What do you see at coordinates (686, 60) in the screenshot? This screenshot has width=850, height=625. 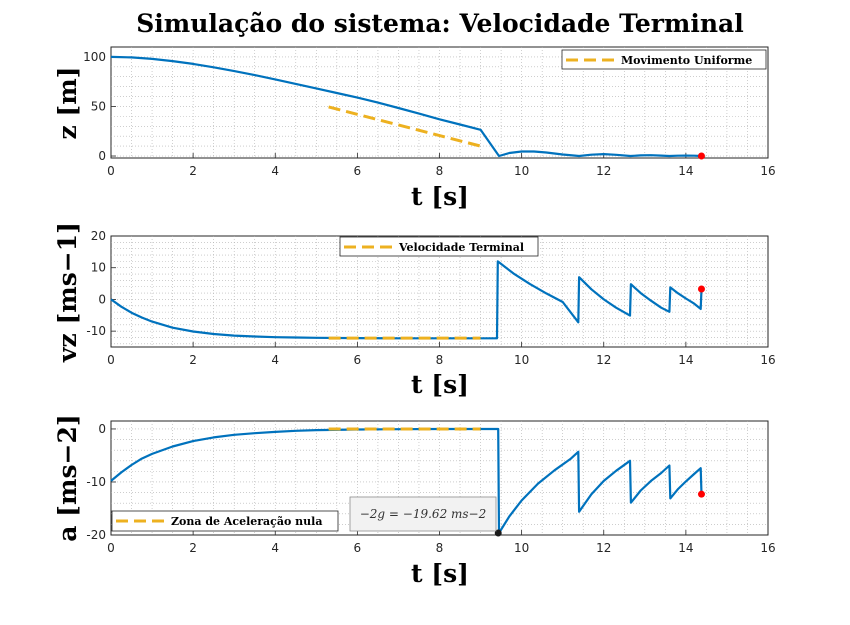 I see `legend-entry: Movimento Uniforme` at bounding box center [686, 60].